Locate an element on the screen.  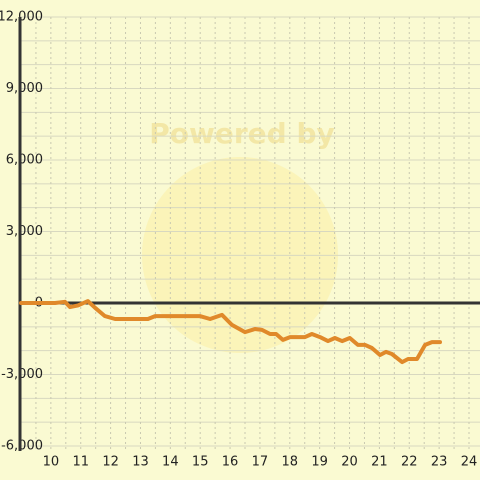
x-tick-label: 19 is located at coordinates (319, 462).